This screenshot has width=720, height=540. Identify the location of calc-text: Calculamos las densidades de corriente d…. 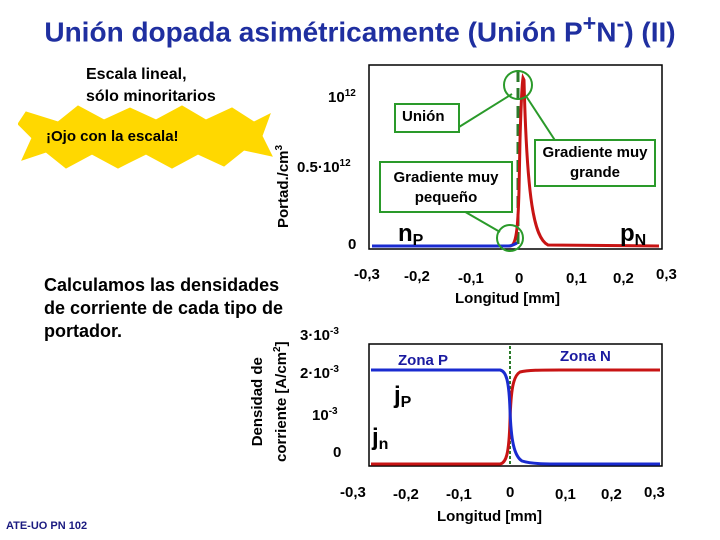
(163, 308).